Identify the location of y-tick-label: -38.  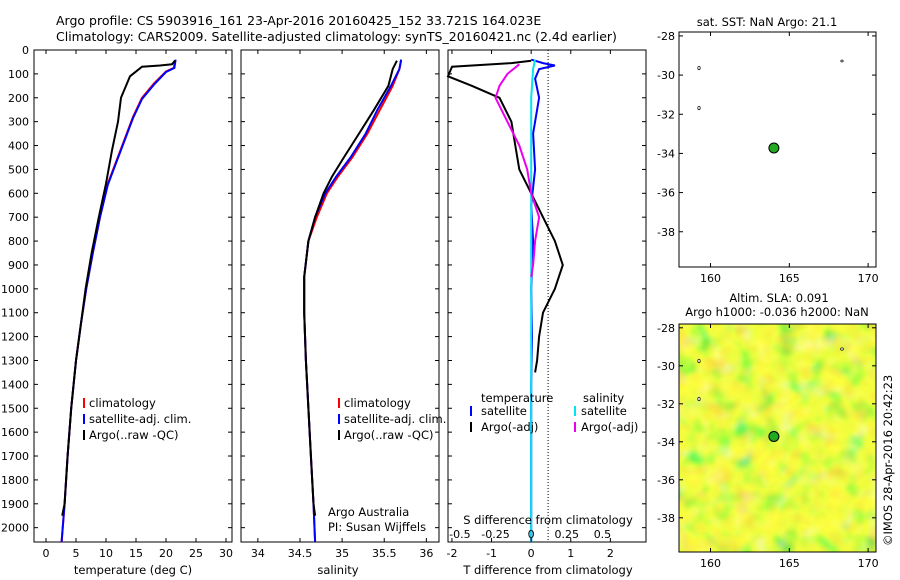
(666, 232).